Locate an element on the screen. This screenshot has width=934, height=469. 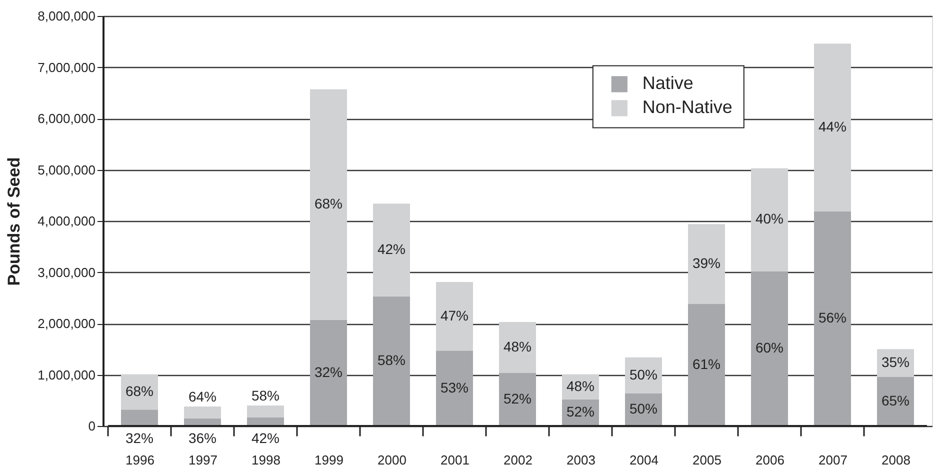
annotation: 47% is located at coordinates (454, 315).